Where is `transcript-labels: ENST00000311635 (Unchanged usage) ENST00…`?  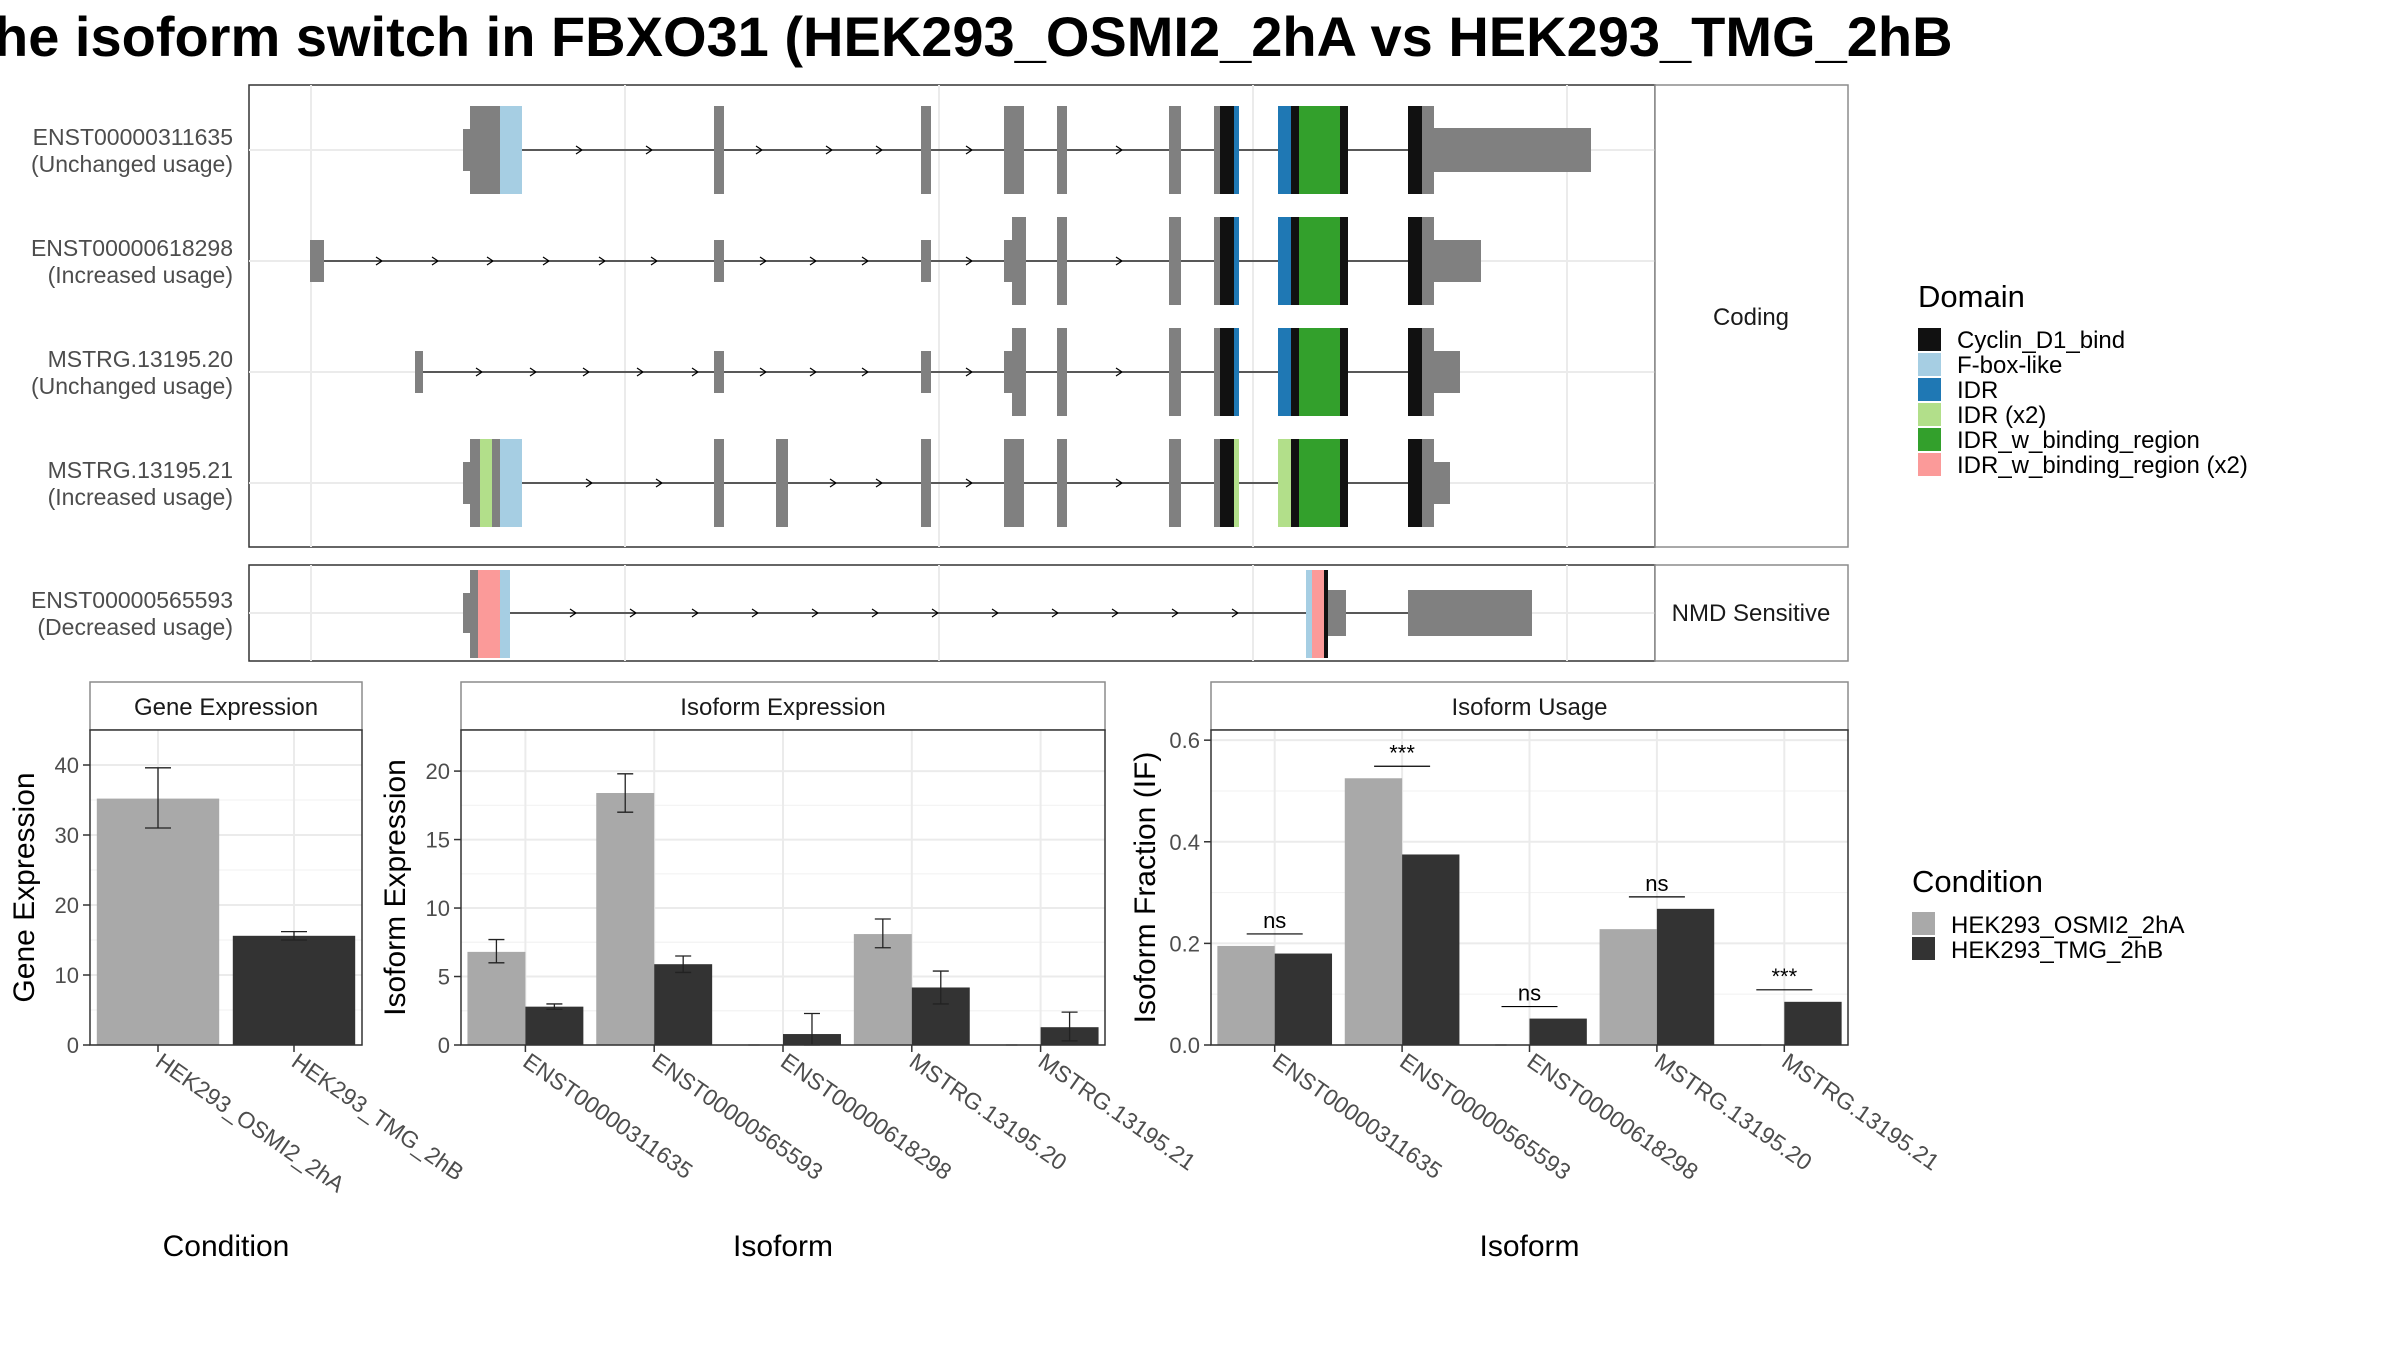
transcript-labels: ENST00000311635 (Unchanged usage) ENST00… is located at coordinates (132, 382).